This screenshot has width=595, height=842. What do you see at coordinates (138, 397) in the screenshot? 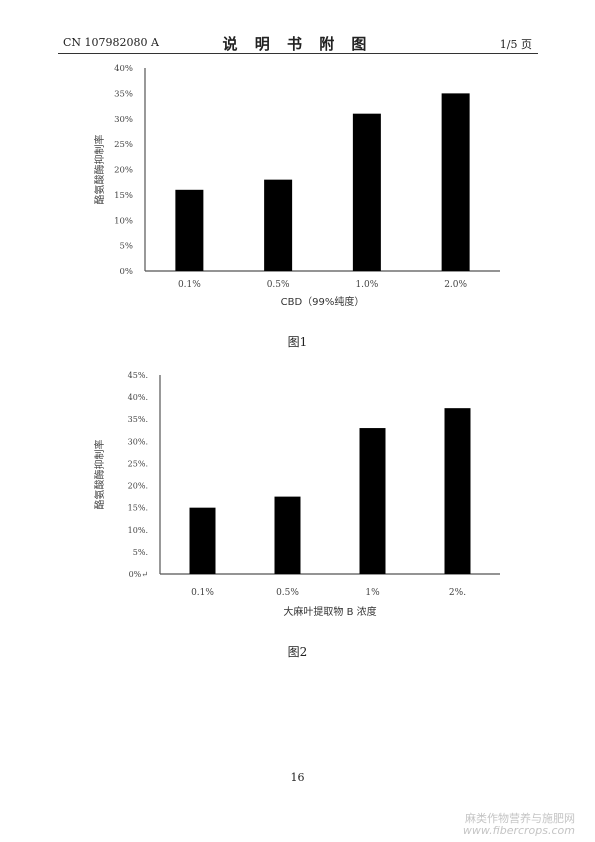
I see `y-tick-label: 40%.` at bounding box center [138, 397].